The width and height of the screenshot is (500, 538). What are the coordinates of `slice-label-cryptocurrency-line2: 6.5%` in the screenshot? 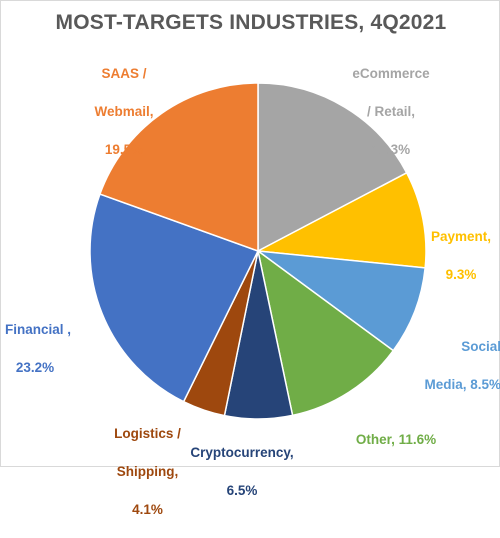 It's located at (242, 490).